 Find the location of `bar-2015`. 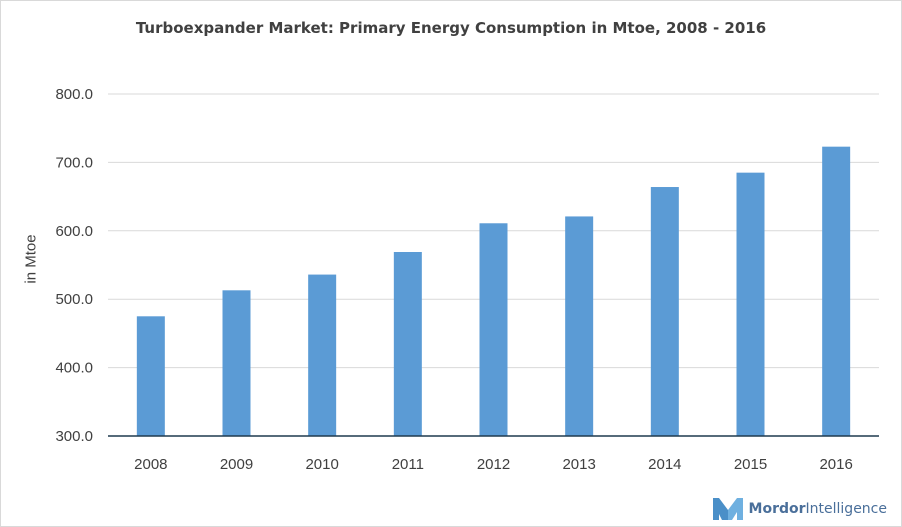

bar-2015 is located at coordinates (750, 304).